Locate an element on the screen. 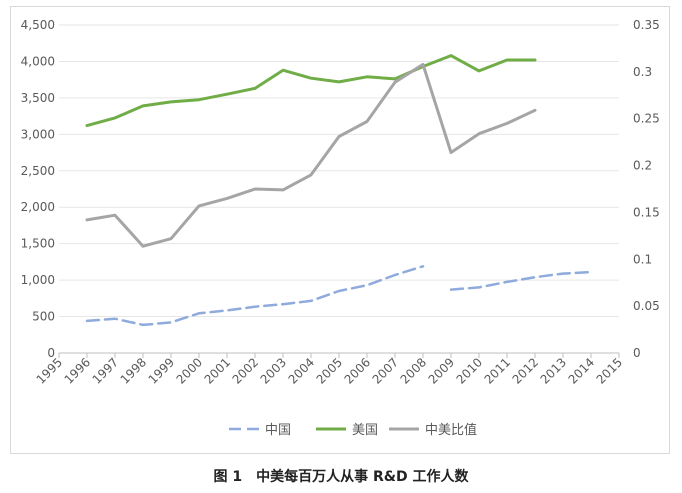 The width and height of the screenshot is (682, 493). x-tick-label: 2013 is located at coordinates (553, 370).